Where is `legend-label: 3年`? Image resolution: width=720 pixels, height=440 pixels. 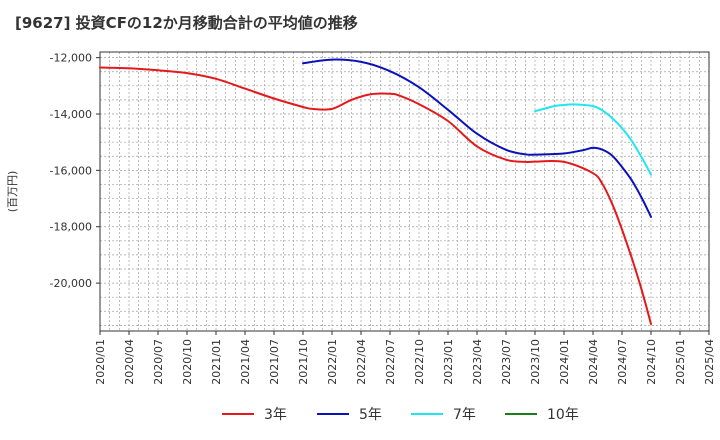 legend-label: 3年 is located at coordinates (275, 415).